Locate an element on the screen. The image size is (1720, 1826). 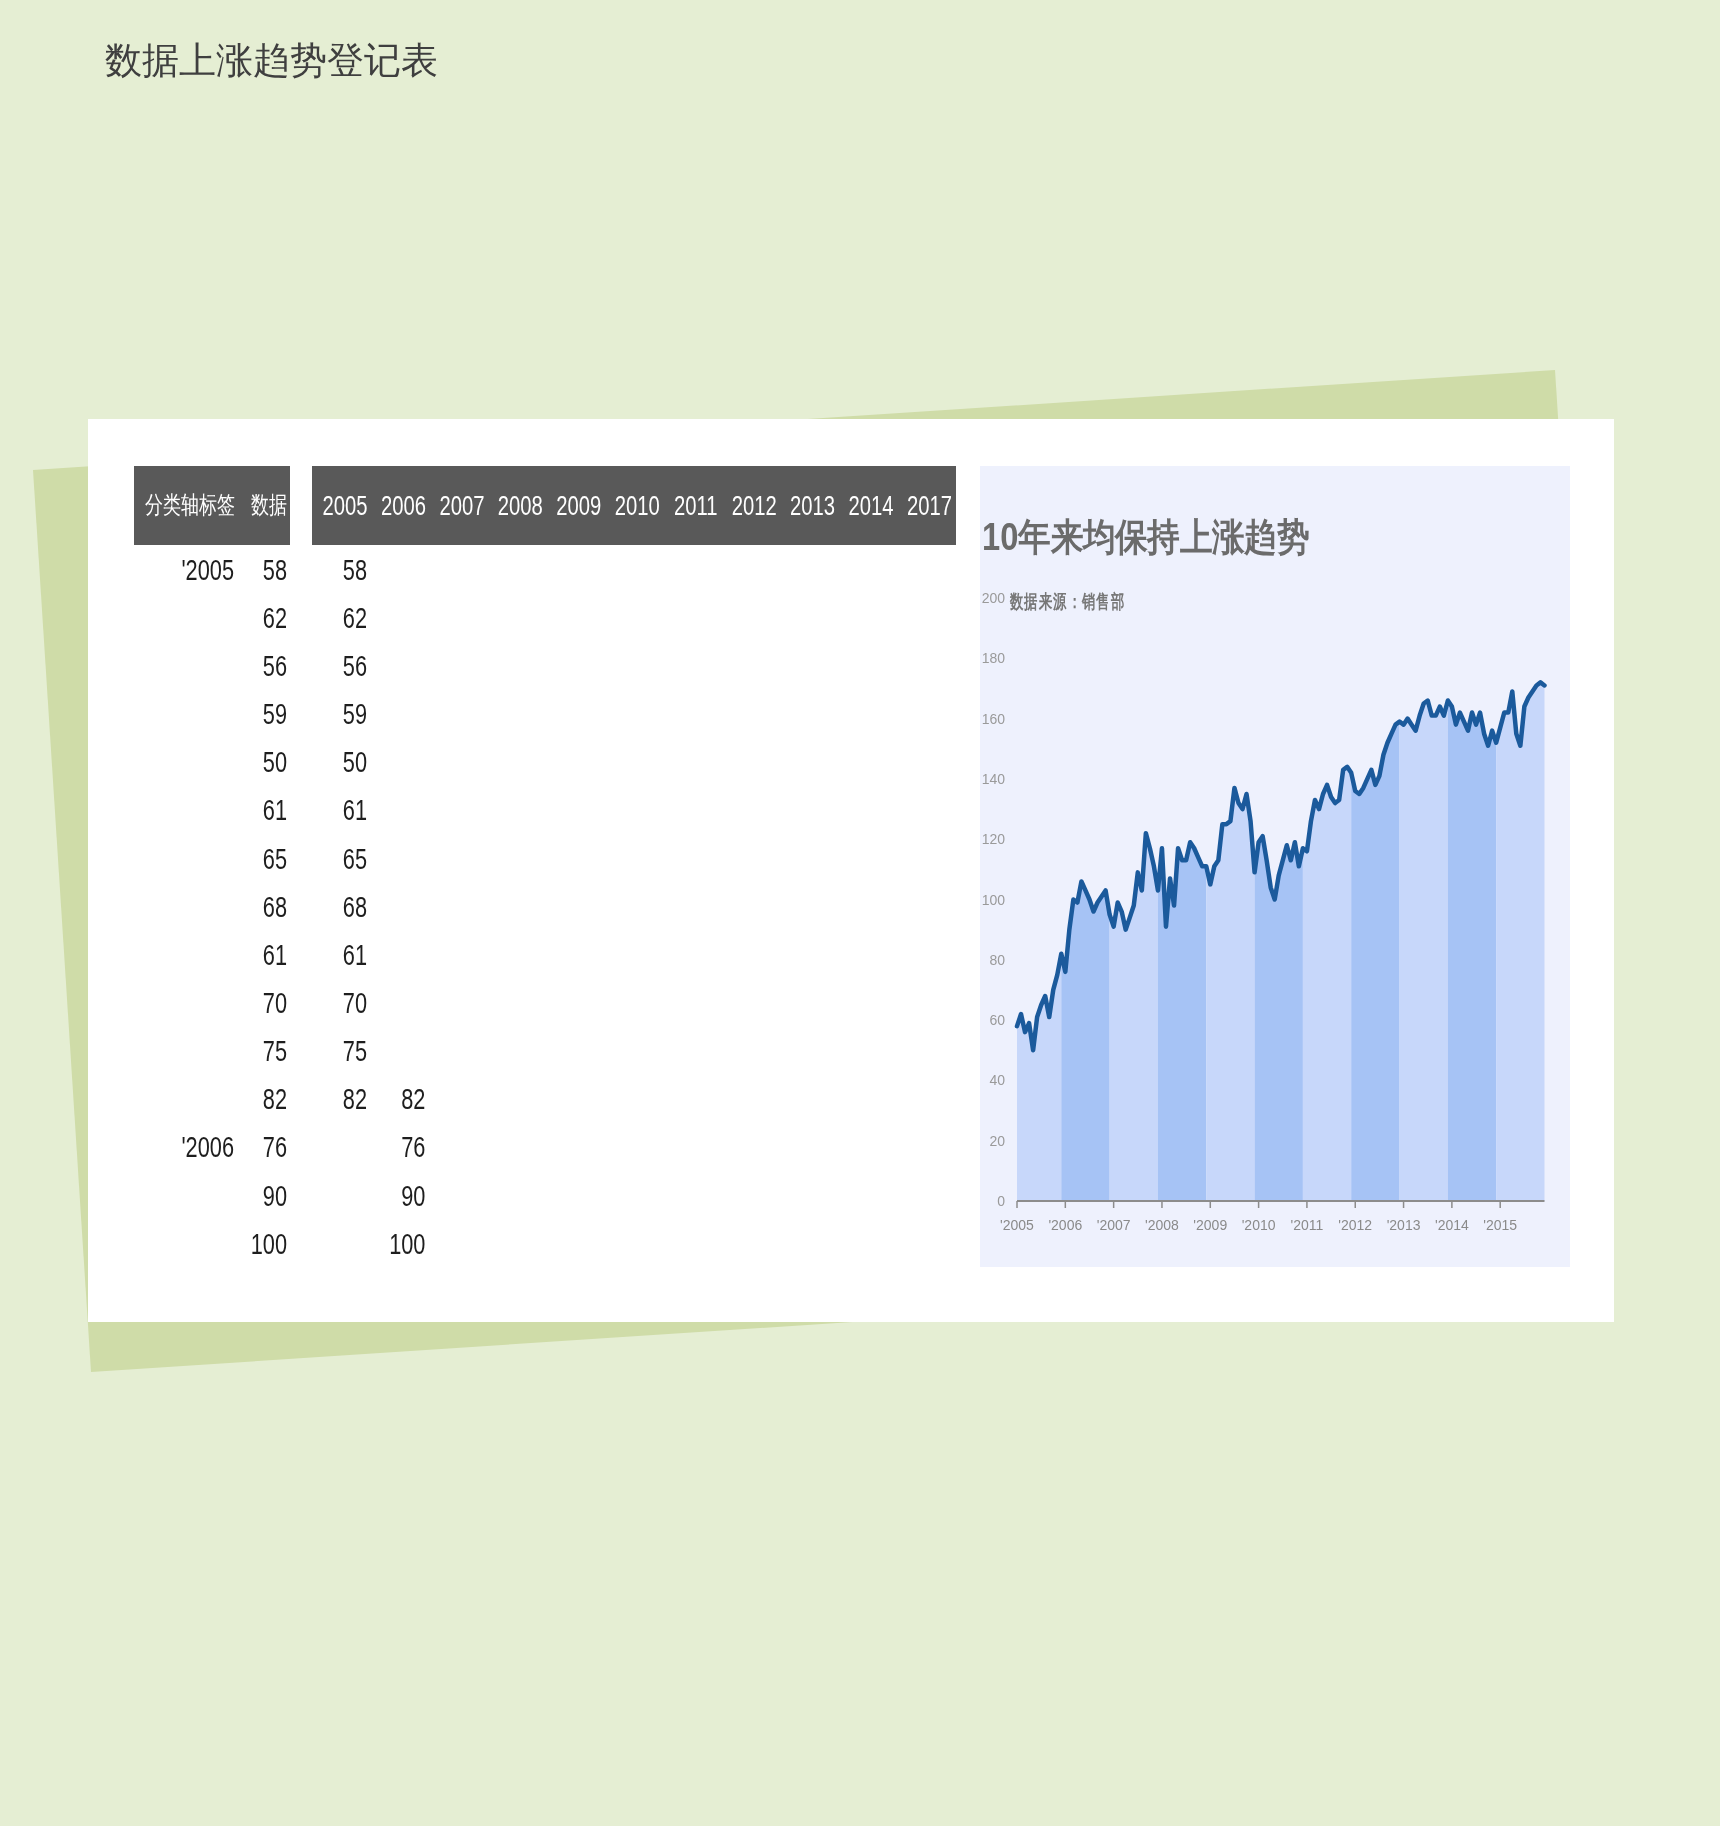
line-series is located at coordinates (1280, 866).